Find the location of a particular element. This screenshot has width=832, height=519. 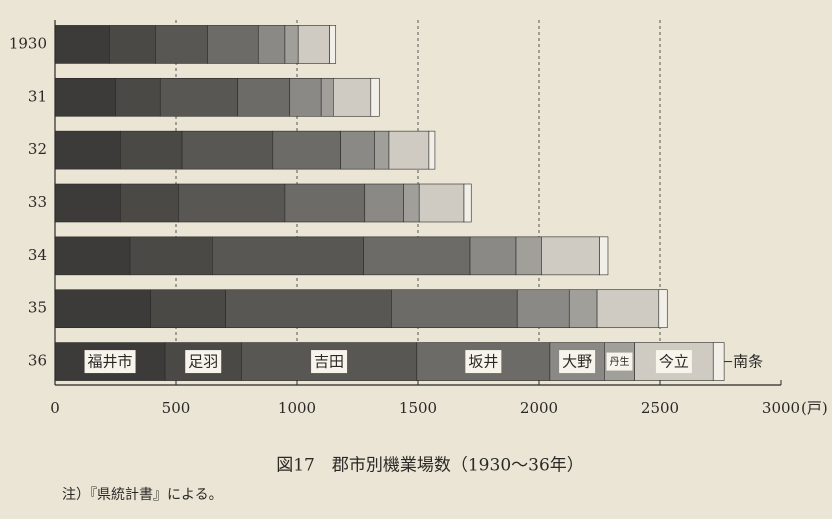

segment-label: 福井市 is located at coordinates (110, 362).